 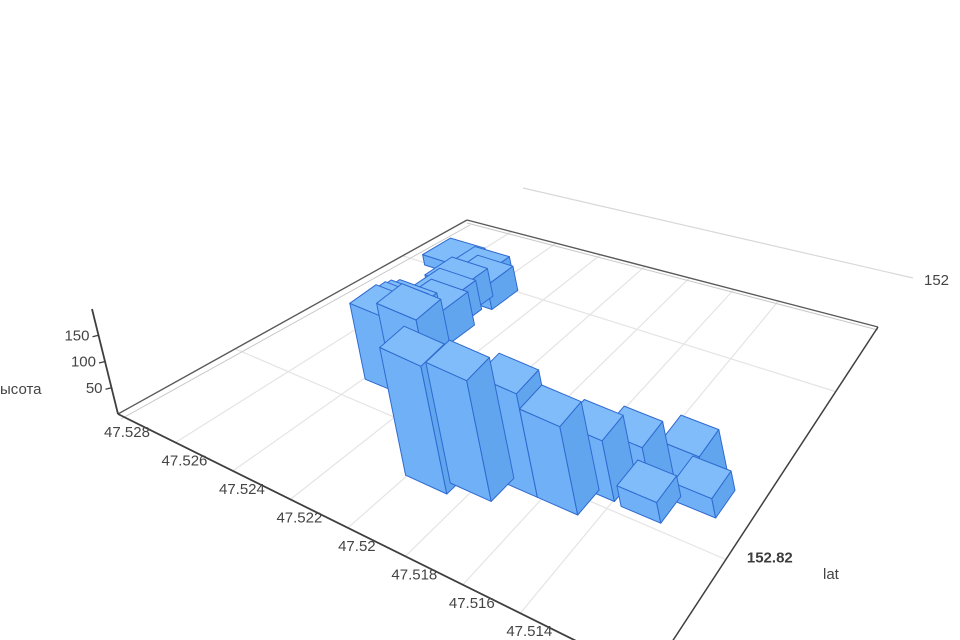 I want to click on floor-edge-inner-left, so click(x=295, y=322).